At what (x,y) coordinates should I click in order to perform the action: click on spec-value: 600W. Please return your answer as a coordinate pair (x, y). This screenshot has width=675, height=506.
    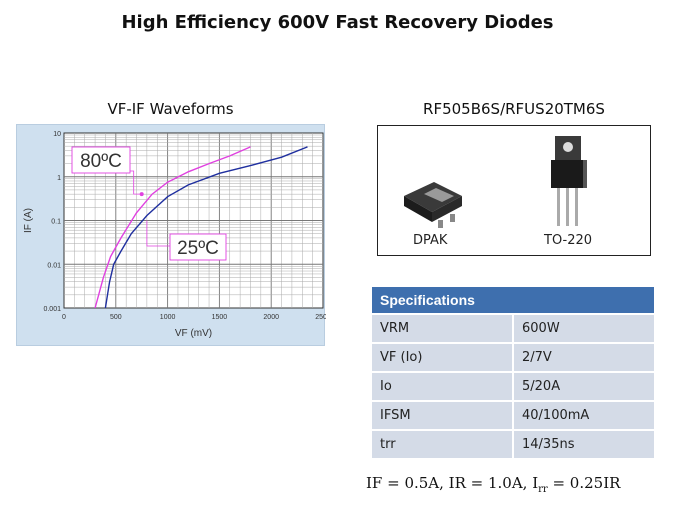
    Looking at the image, I should click on (583, 328).